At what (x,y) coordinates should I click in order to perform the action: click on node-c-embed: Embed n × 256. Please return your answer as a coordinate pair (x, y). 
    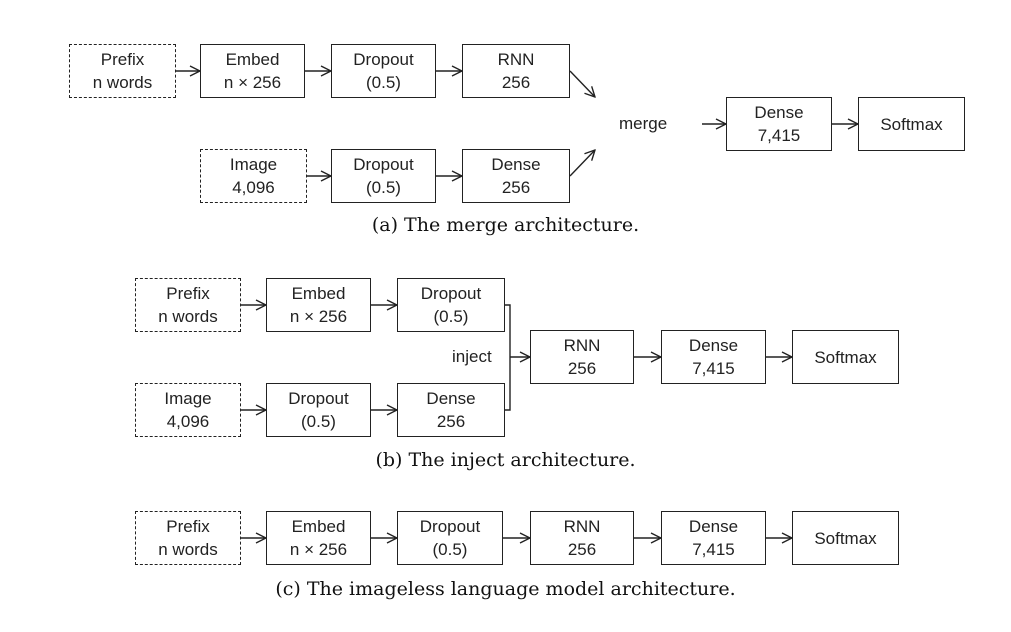
    Looking at the image, I should click on (318, 538).